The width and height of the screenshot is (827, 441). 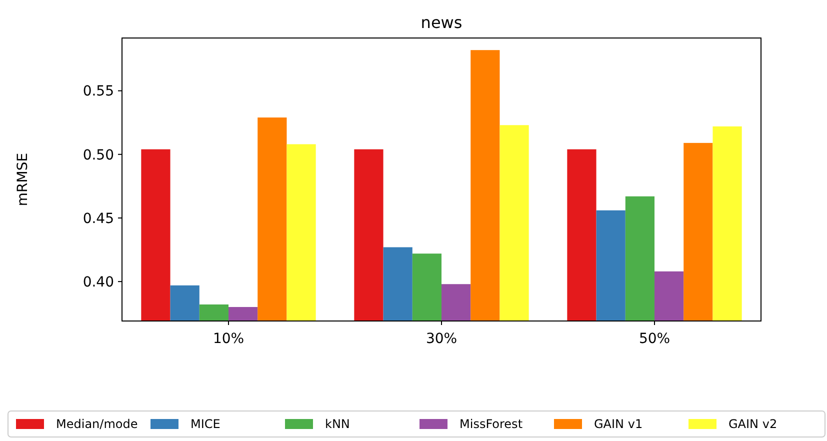 I want to click on legend-label: MICE, so click(x=205, y=424).